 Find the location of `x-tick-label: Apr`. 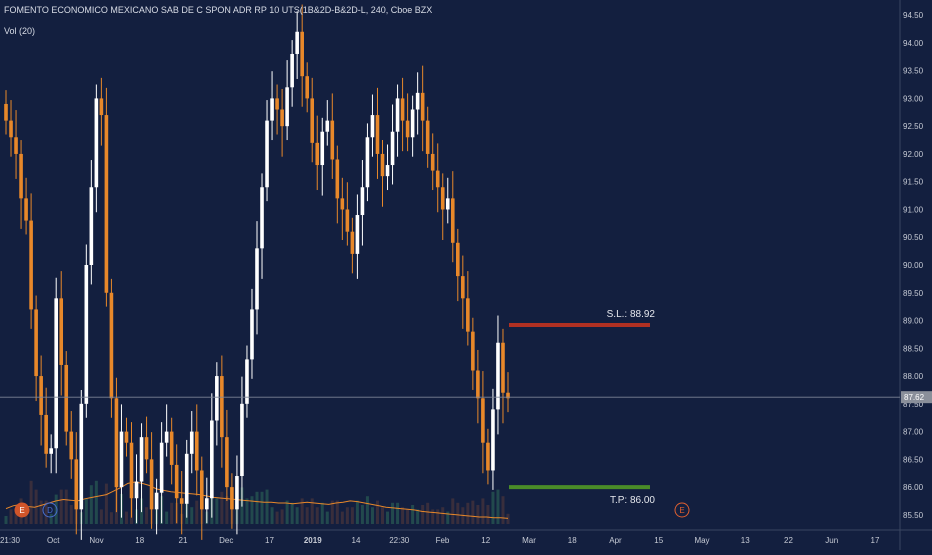

x-tick-label: Apr is located at coordinates (615, 540).